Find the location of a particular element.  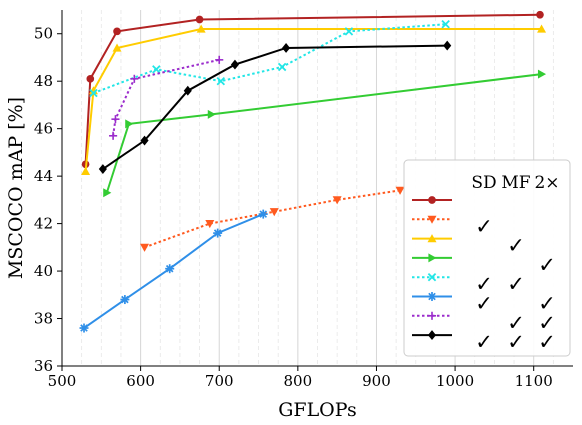

x-tick-label: 500 is located at coordinates (62, 381).